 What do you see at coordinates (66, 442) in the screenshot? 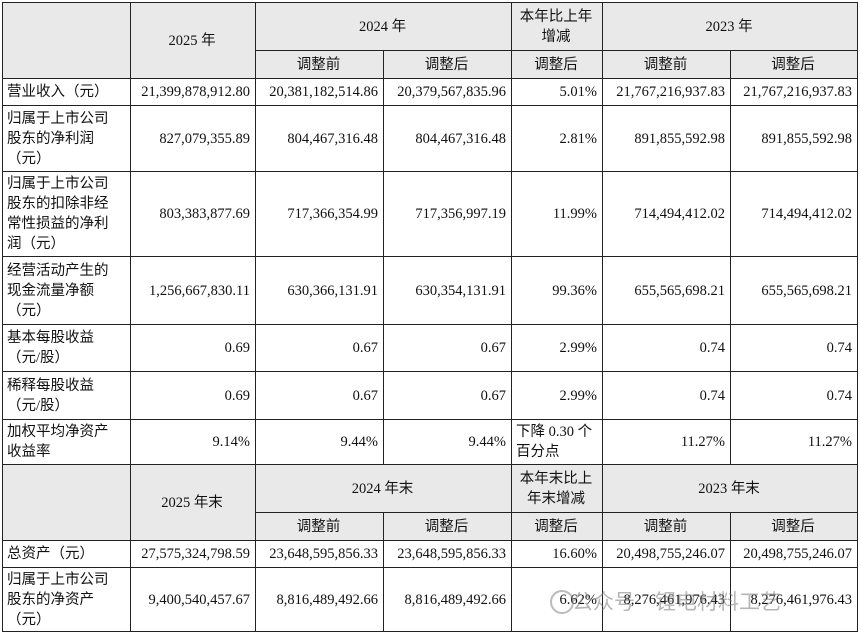
I see `row-label: 加权平均净资产收益率` at bounding box center [66, 442].